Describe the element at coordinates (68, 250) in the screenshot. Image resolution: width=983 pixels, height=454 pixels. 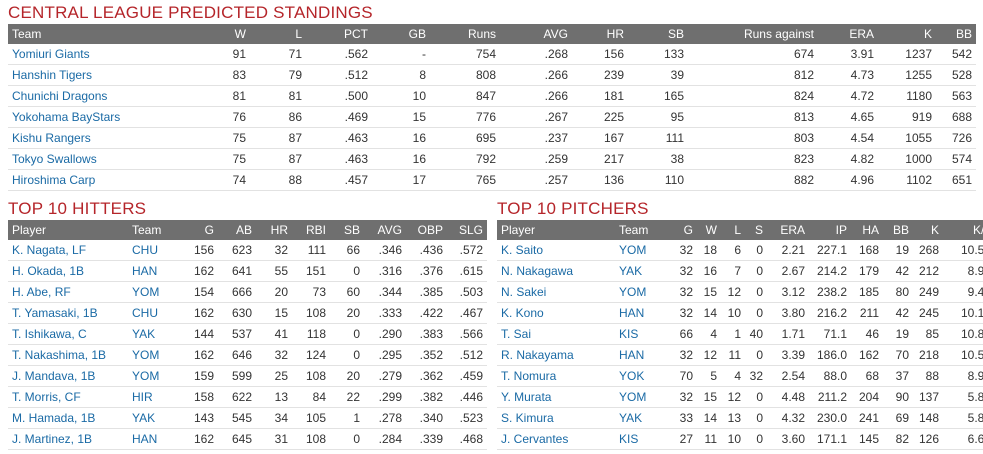
I see `hitters-name-link: K. Nagata, LF` at that location.